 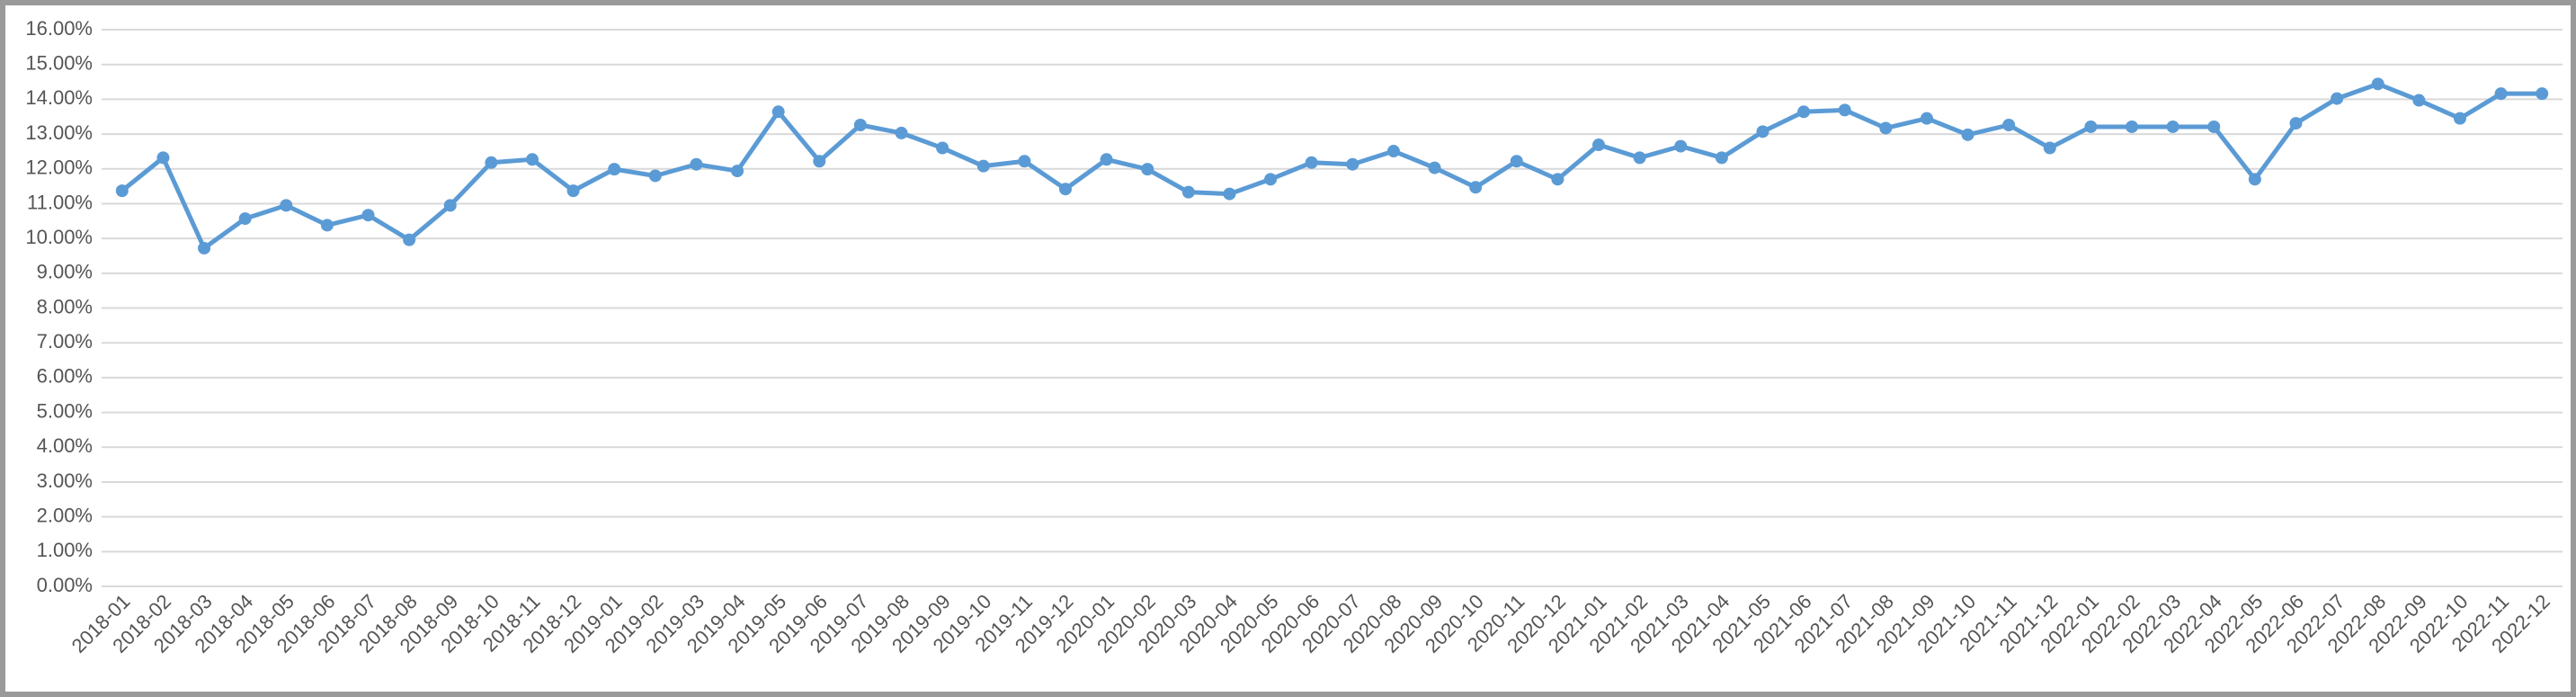 I want to click on y-tick-label: 11.00%, so click(x=60, y=202).